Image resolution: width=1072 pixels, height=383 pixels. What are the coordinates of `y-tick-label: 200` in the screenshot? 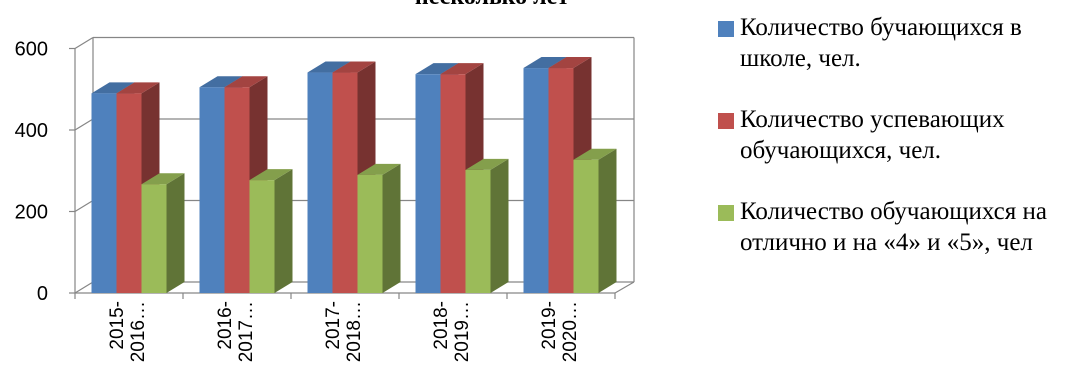 It's located at (31, 213).